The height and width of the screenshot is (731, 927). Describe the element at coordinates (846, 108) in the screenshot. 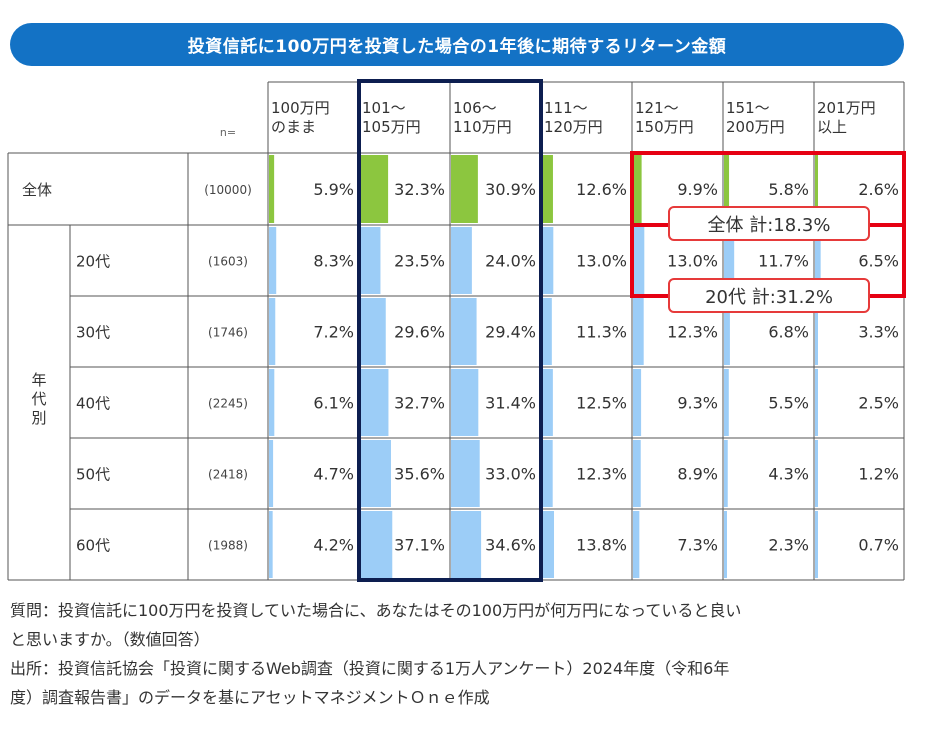

I see `col-header-6: 201万円` at that location.